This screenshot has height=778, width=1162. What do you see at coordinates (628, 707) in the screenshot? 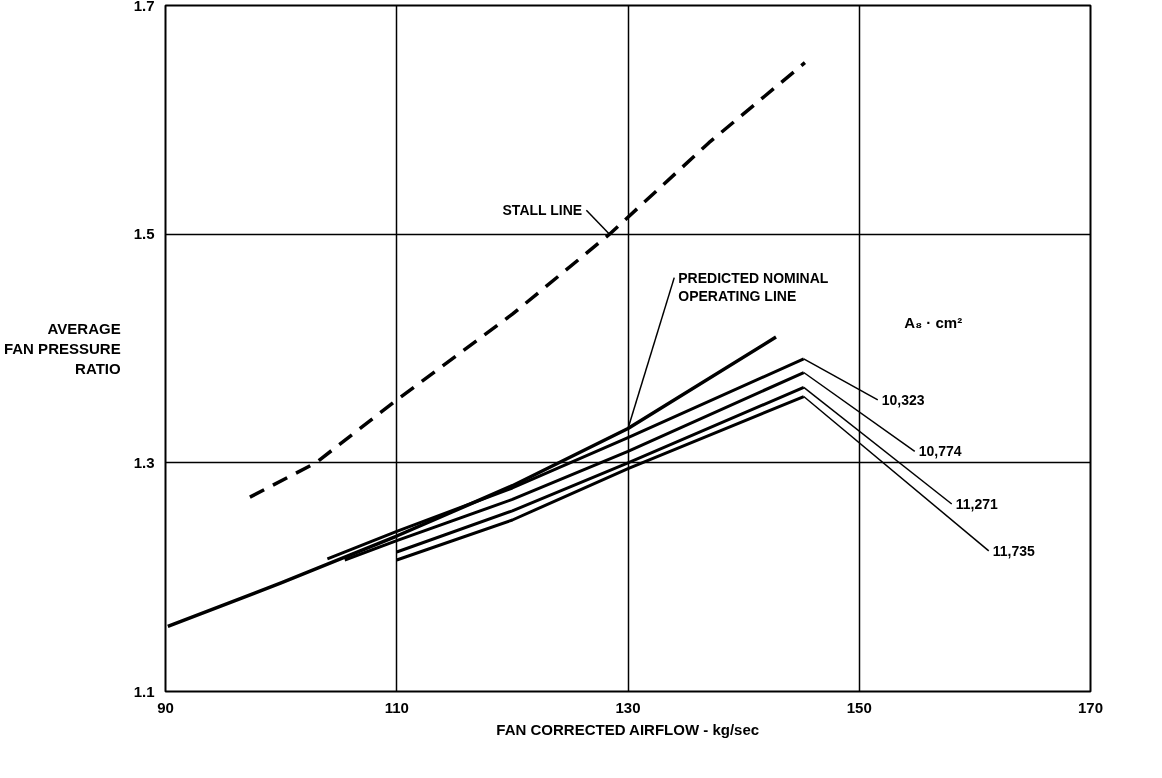
I see `x-tick-label: 130` at bounding box center [628, 707].